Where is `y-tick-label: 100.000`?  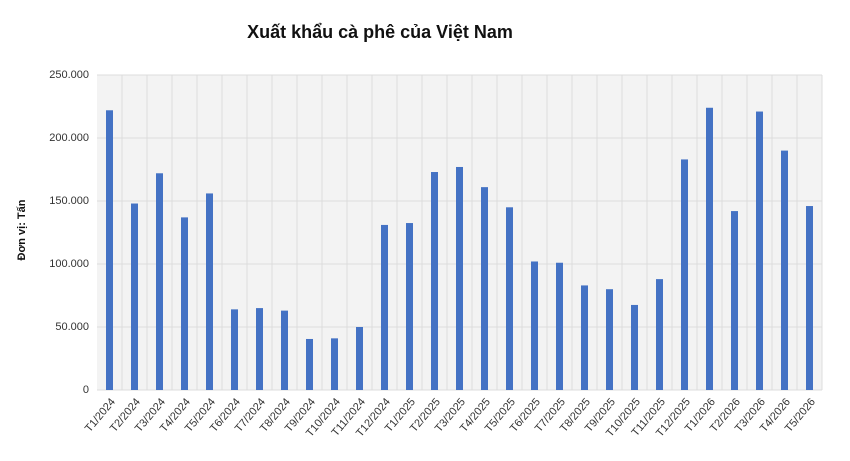
y-tick-label: 100.000 is located at coordinates (69, 264).